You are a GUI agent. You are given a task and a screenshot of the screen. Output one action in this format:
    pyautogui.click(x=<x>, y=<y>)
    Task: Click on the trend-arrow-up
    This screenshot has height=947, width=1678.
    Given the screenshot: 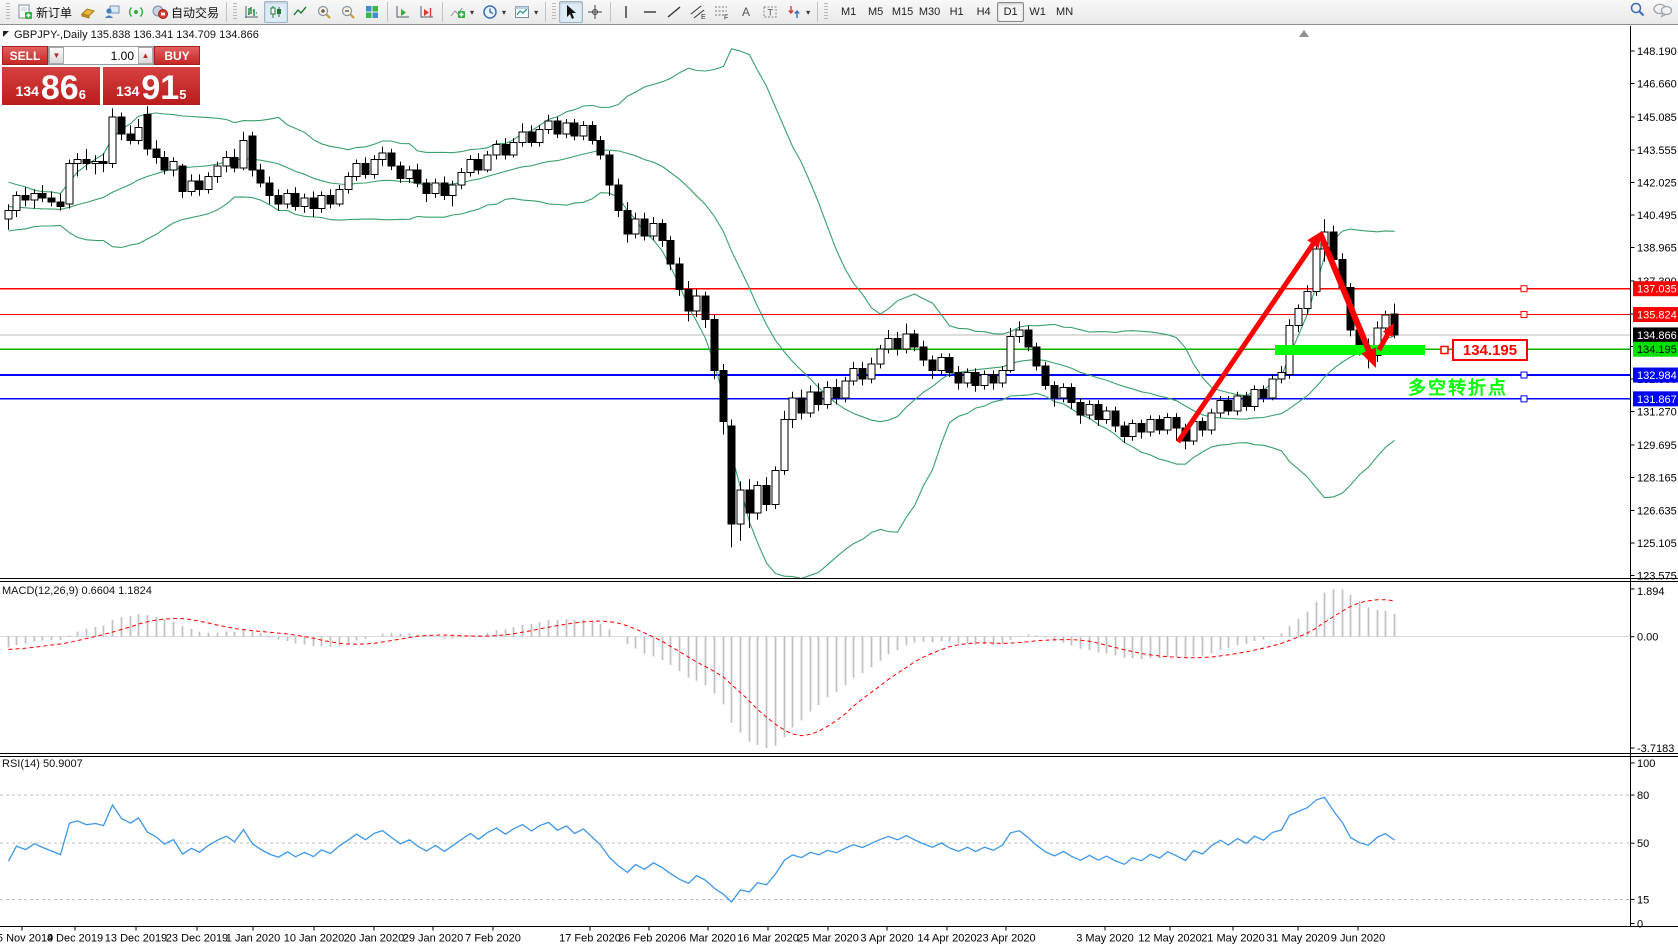 What is the action you would take?
    pyautogui.click(x=1246, y=342)
    